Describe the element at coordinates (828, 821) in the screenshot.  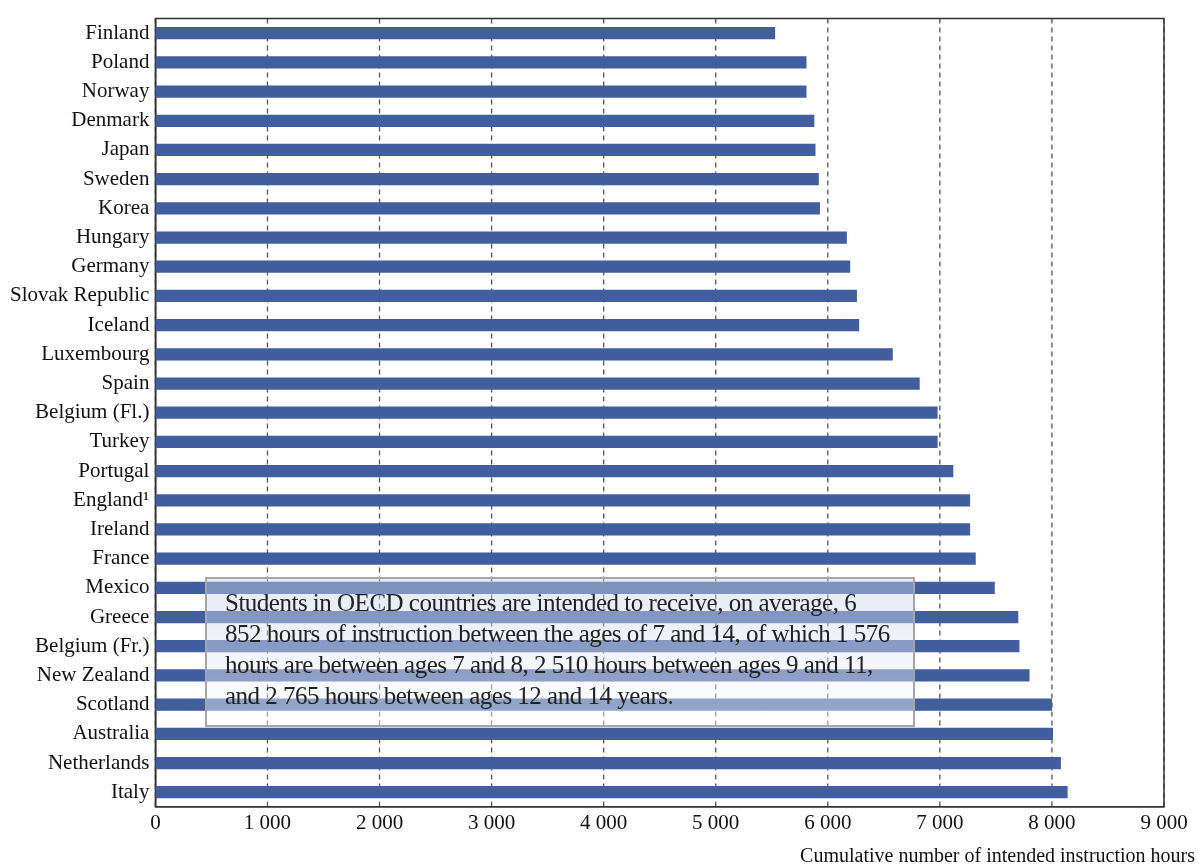
I see `x-tick-label: 6 000` at that location.